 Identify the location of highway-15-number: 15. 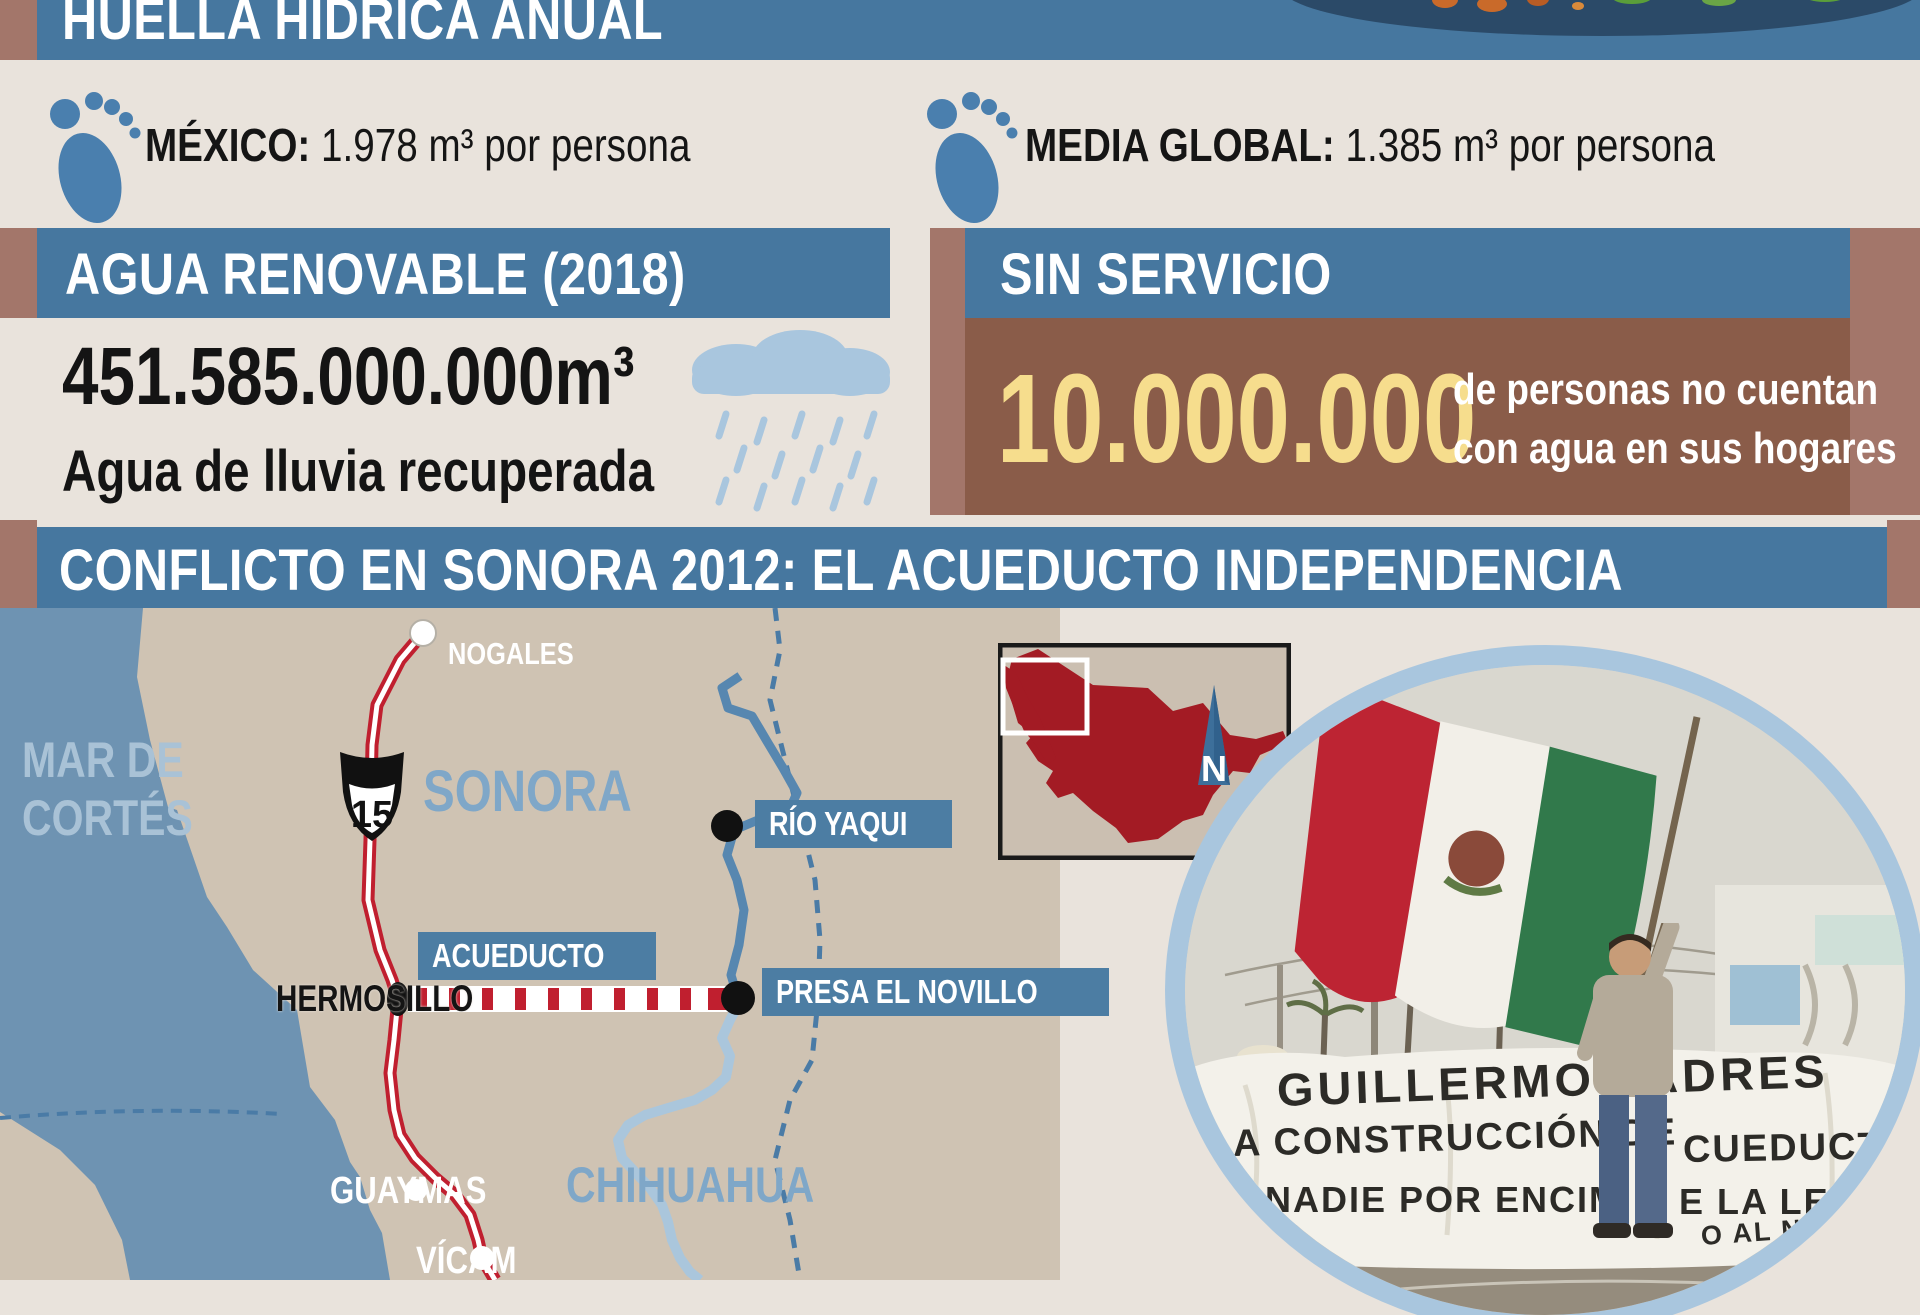
(372, 815).